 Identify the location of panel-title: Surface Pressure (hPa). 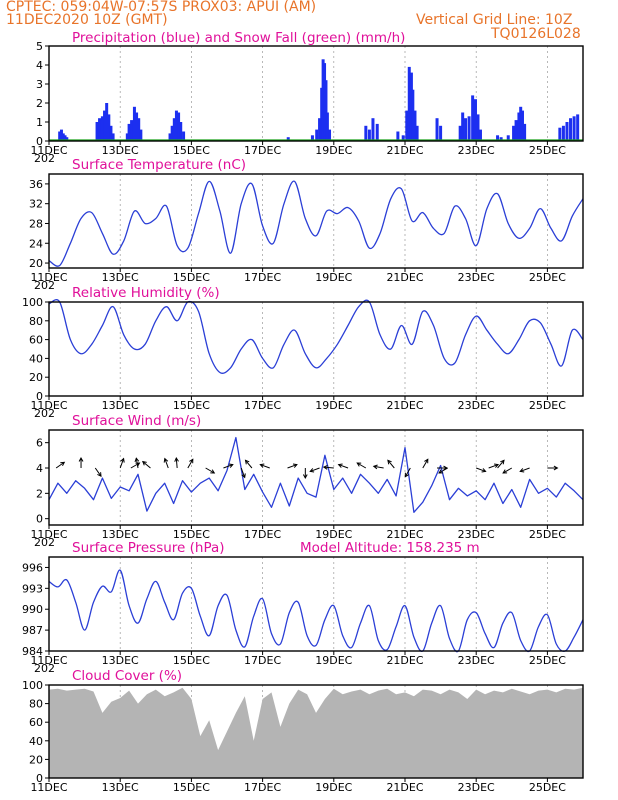
(148, 548).